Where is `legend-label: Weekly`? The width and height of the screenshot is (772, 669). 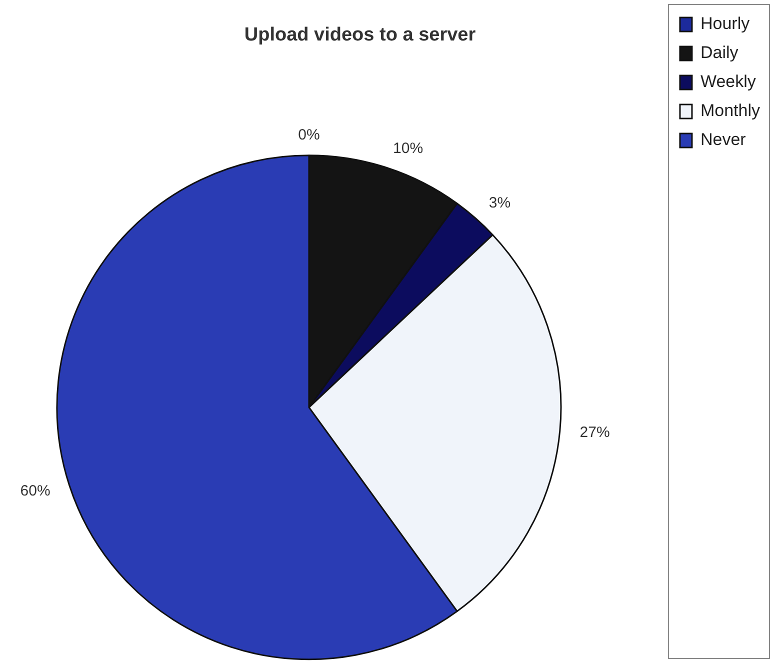
legend-label: Weekly is located at coordinates (728, 82).